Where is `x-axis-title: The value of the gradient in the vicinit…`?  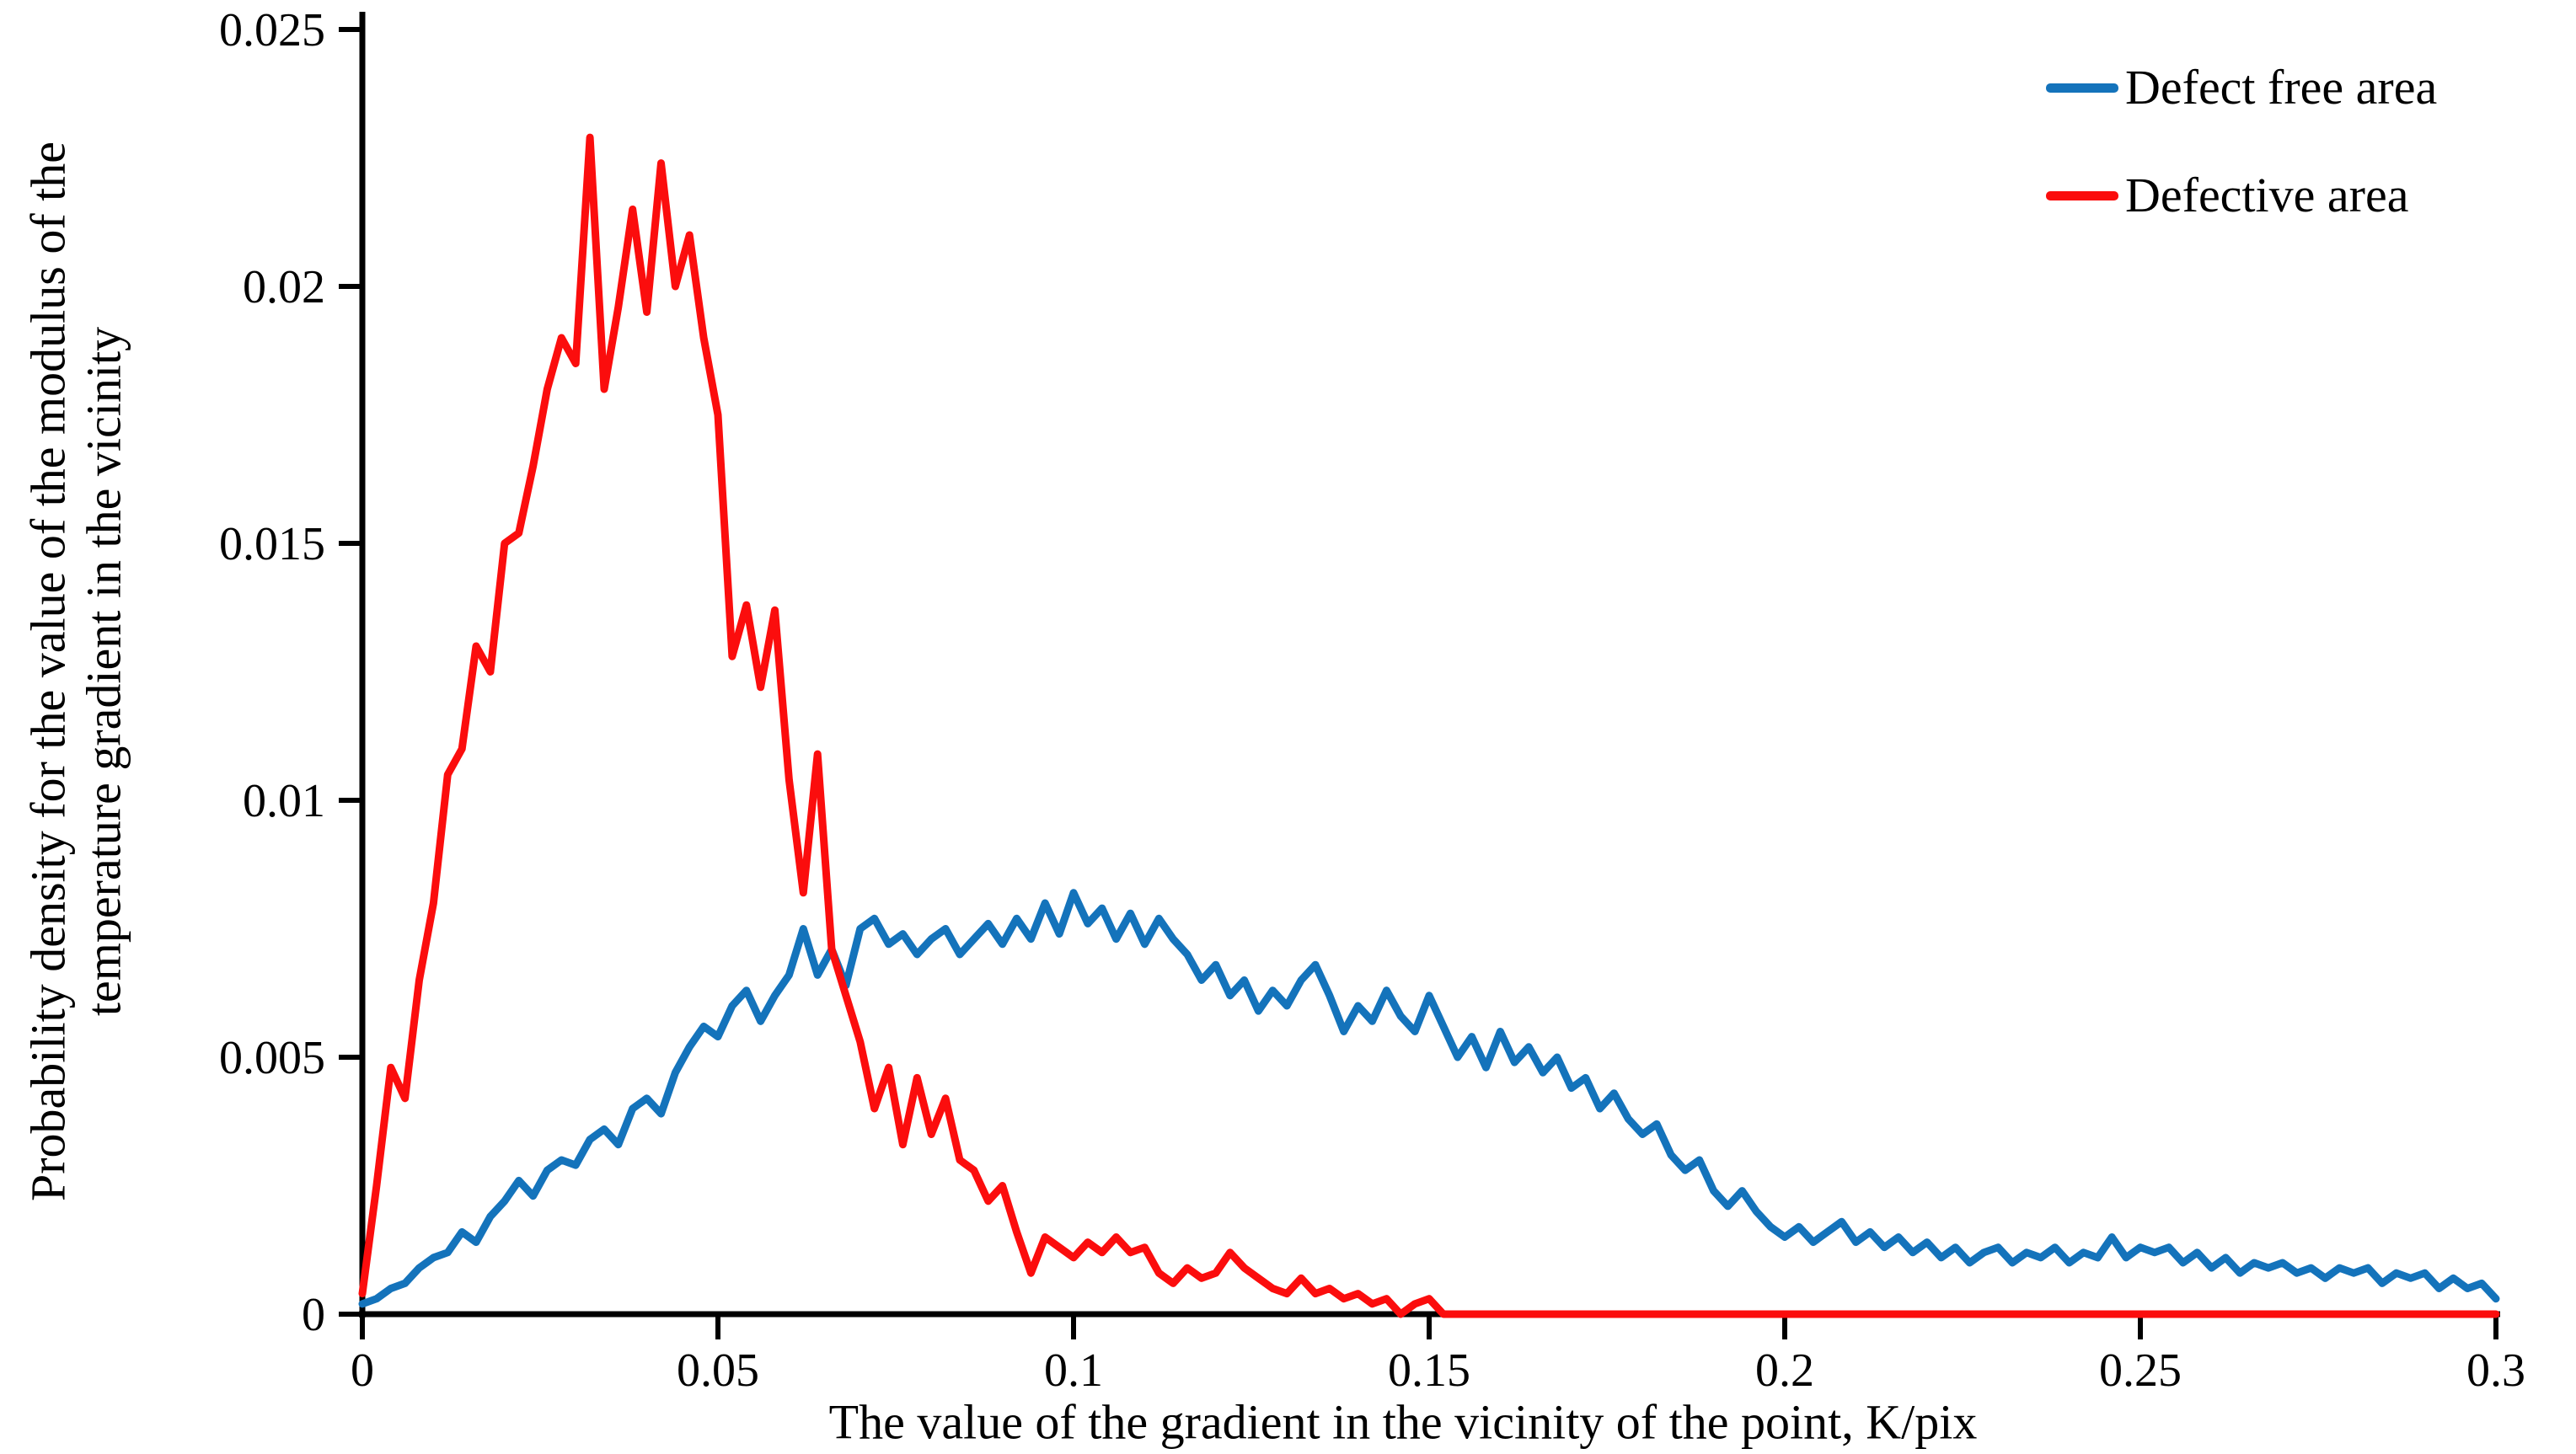
x-axis-title: The value of the gradient in the vicinit… is located at coordinates (1403, 1422).